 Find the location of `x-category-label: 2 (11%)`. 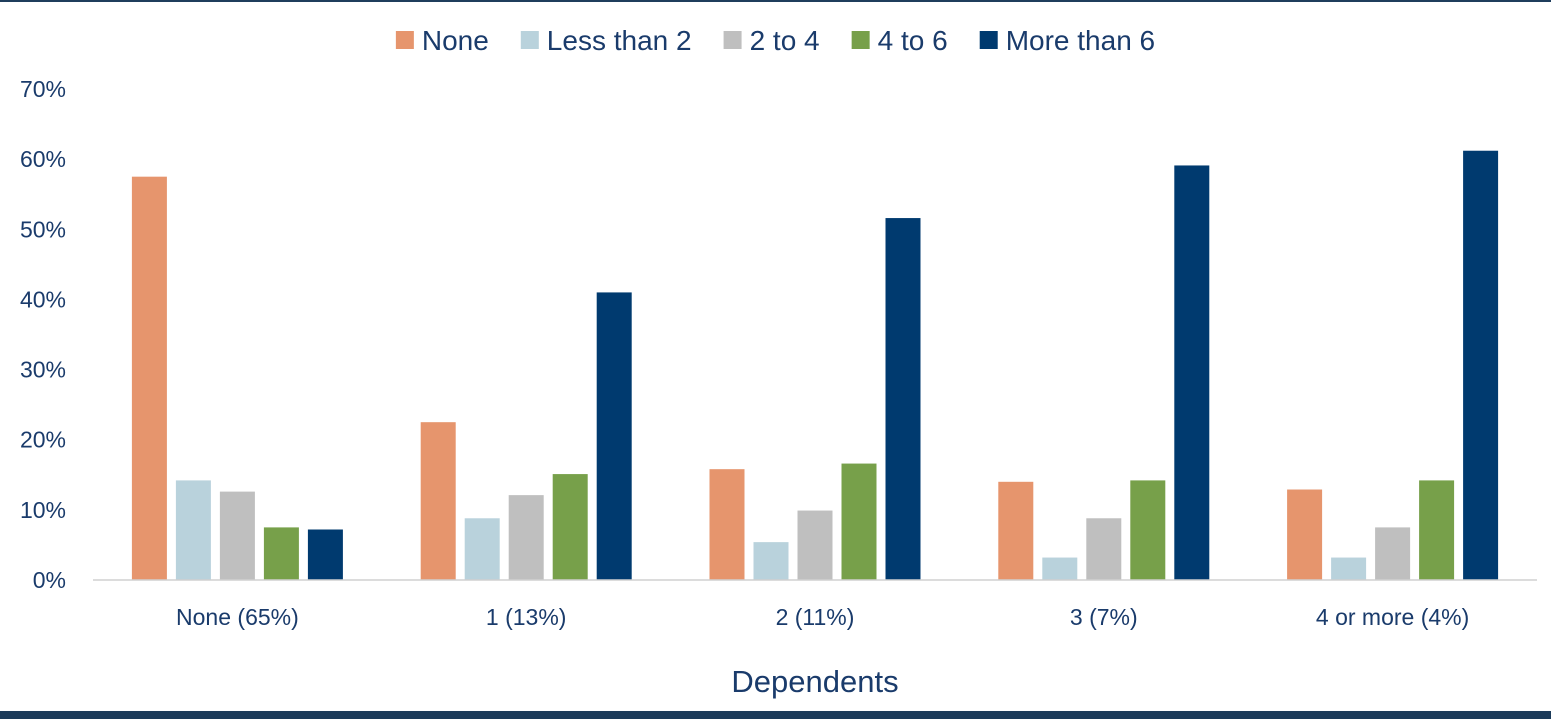

x-category-label: 2 (11%) is located at coordinates (815, 617).